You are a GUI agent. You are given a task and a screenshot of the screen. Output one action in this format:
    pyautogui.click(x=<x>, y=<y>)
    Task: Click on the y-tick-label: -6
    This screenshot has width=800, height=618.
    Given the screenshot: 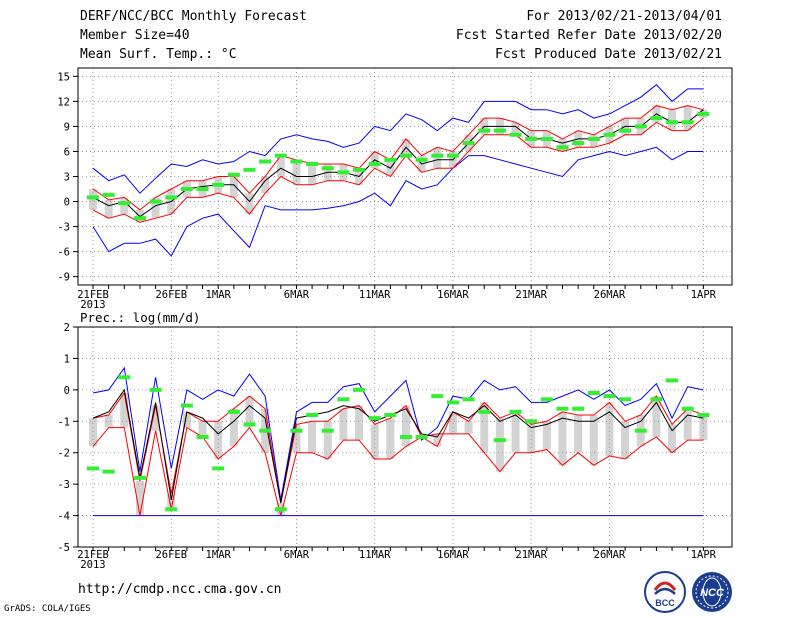 What is the action you would take?
    pyautogui.click(x=63, y=253)
    